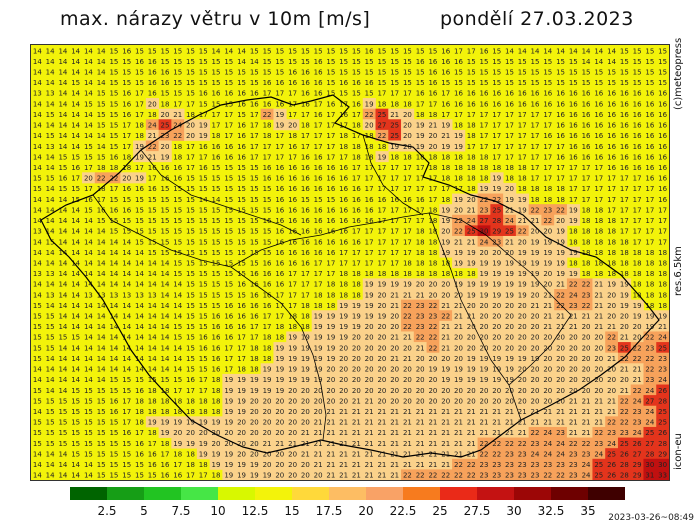  Describe the element at coordinates (496, 465) in the screenshot. I see `wind-value: 23` at that location.